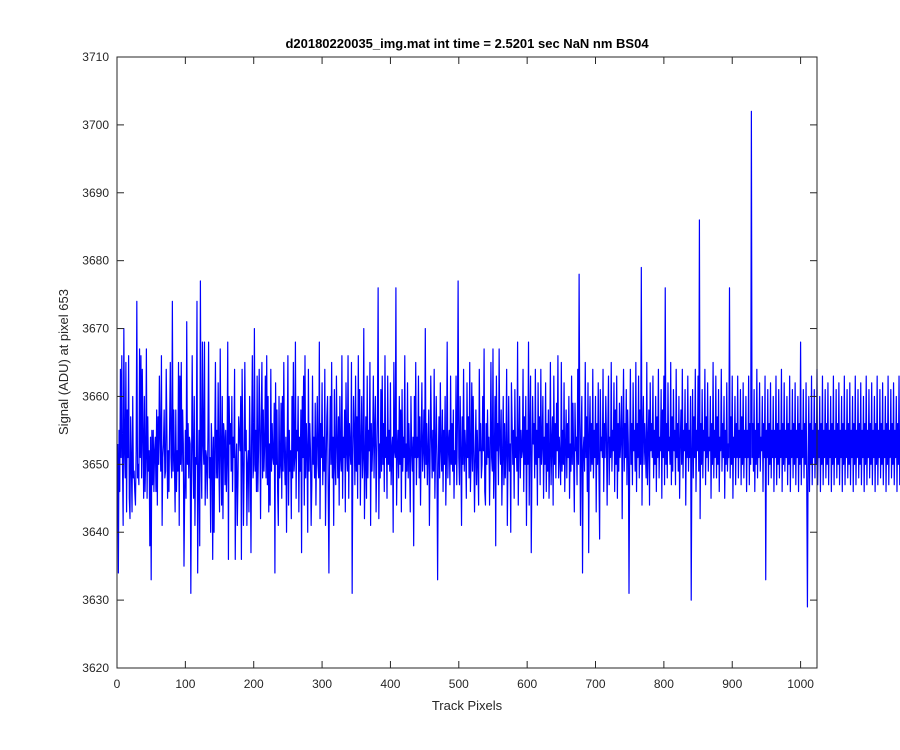 The height and width of the screenshot is (750, 900). I want to click on y-tick-label: 3700, so click(95, 125).